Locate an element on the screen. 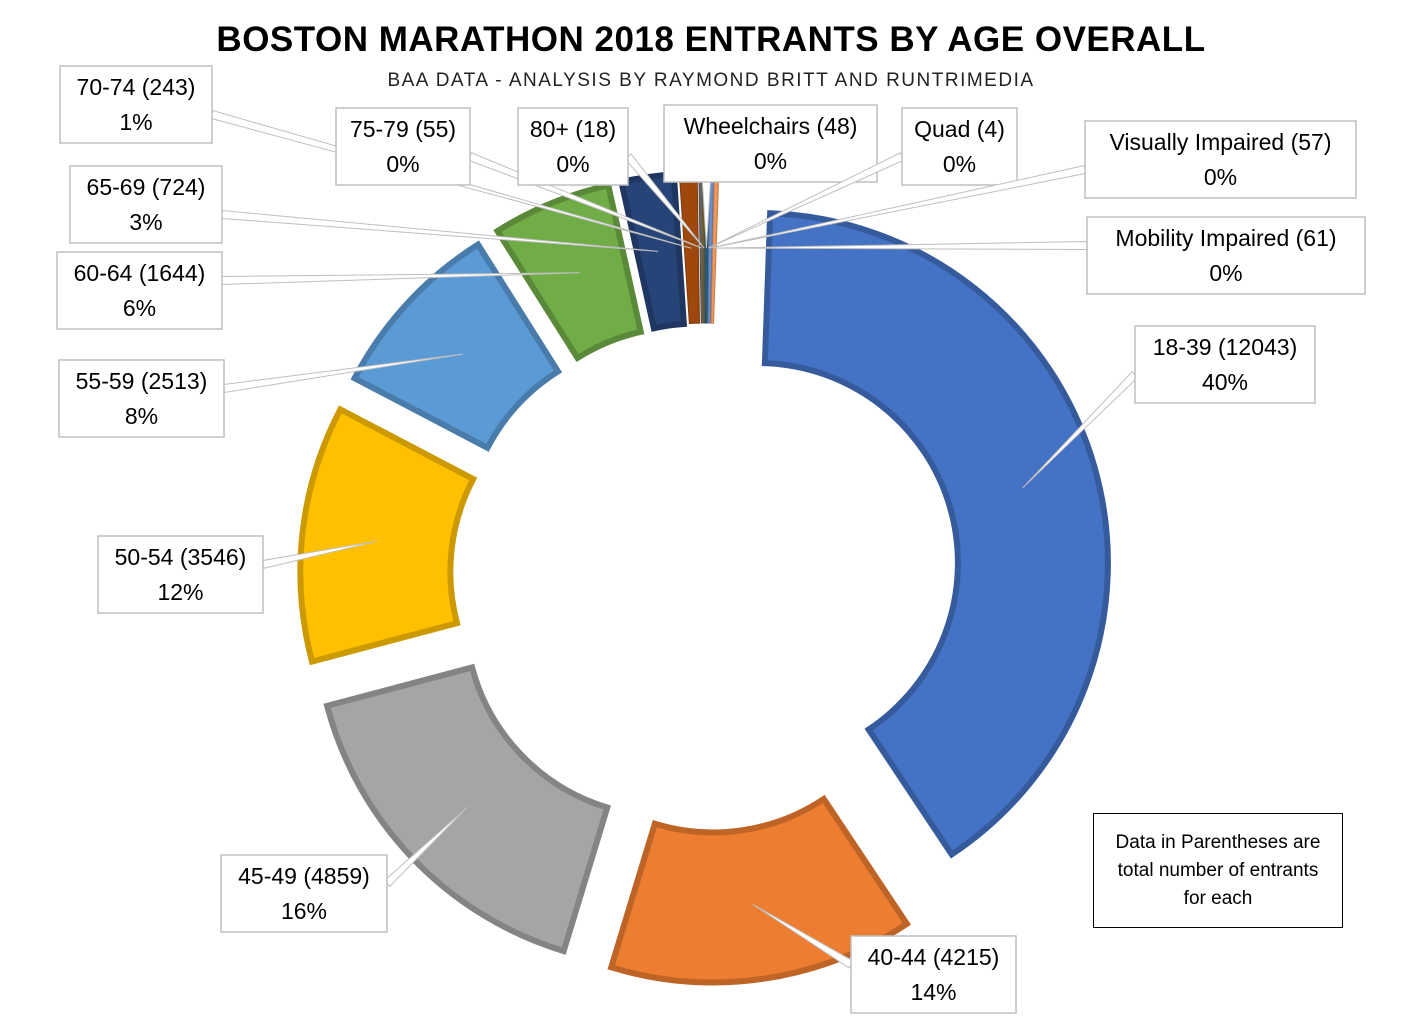 The image size is (1422, 1031). data-label-18-39: 18-39 (12043) is located at coordinates (1225, 347).